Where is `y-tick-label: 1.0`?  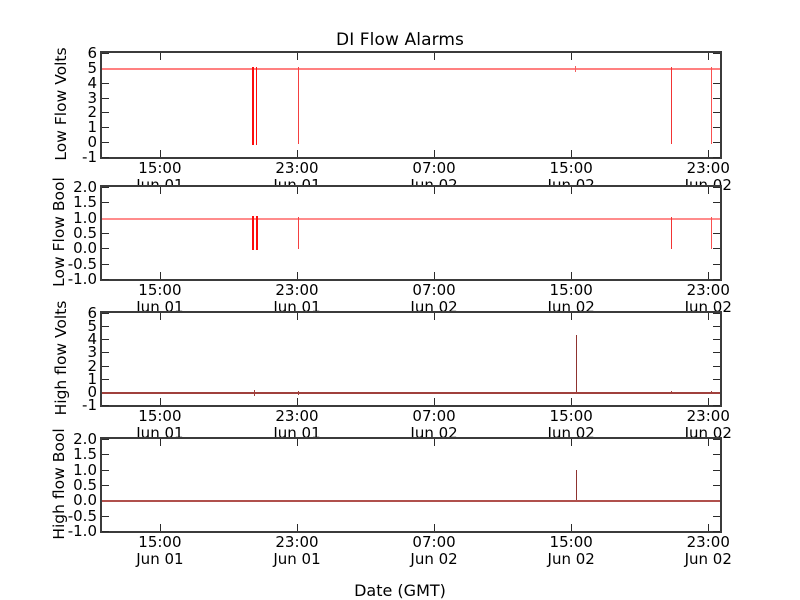
y-tick-label: 1.0 is located at coordinates (85, 217).